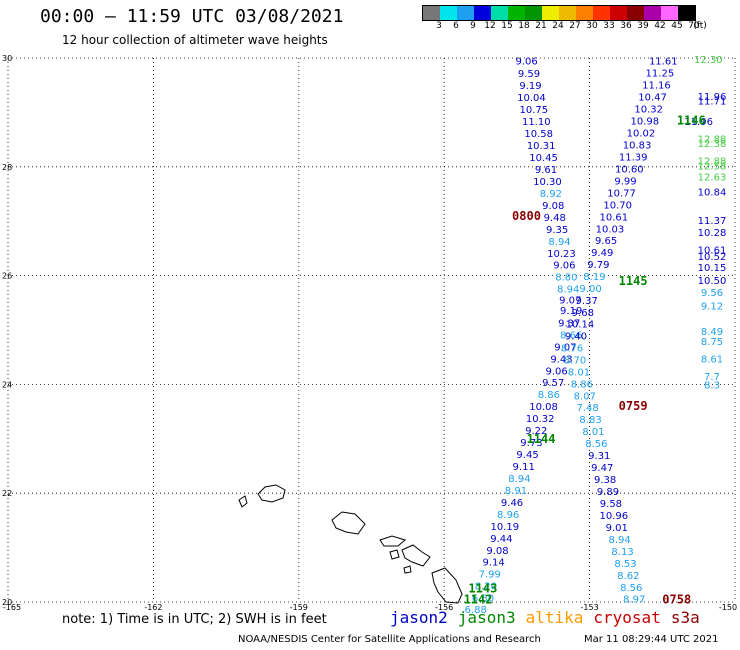  What do you see at coordinates (645, 122) in the screenshot?
I see `wave-height-reading: 10.98` at bounding box center [645, 122].